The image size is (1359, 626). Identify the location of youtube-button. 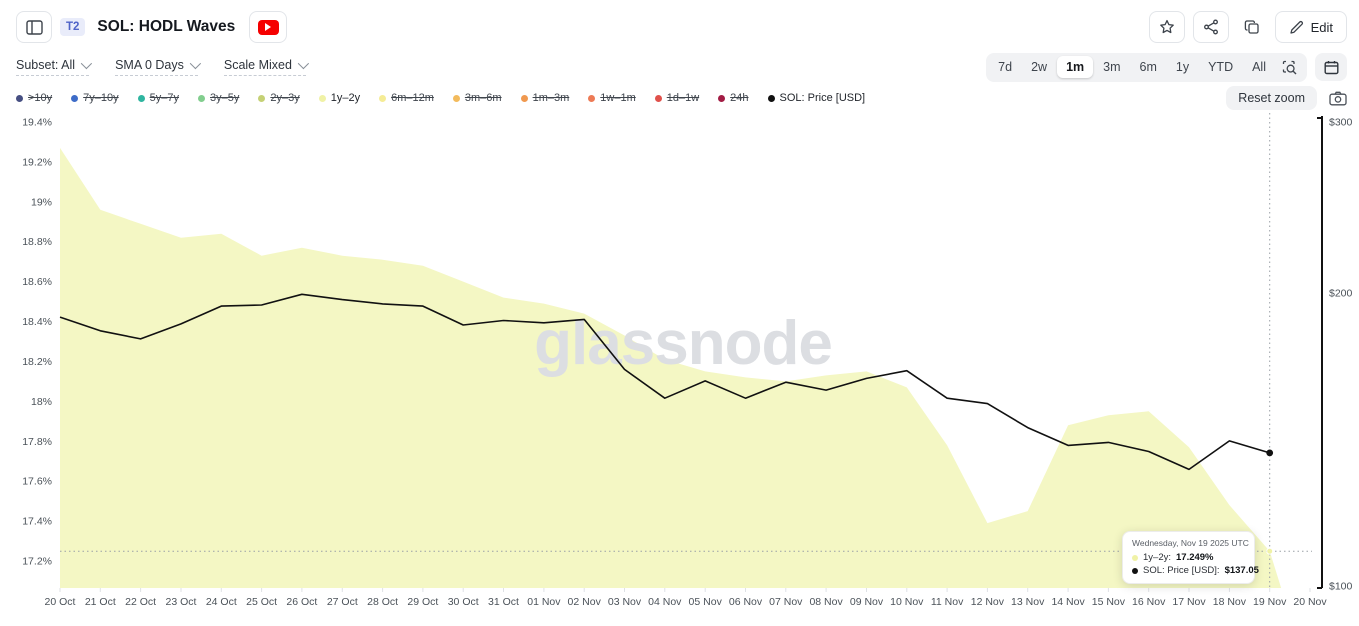
(268, 27).